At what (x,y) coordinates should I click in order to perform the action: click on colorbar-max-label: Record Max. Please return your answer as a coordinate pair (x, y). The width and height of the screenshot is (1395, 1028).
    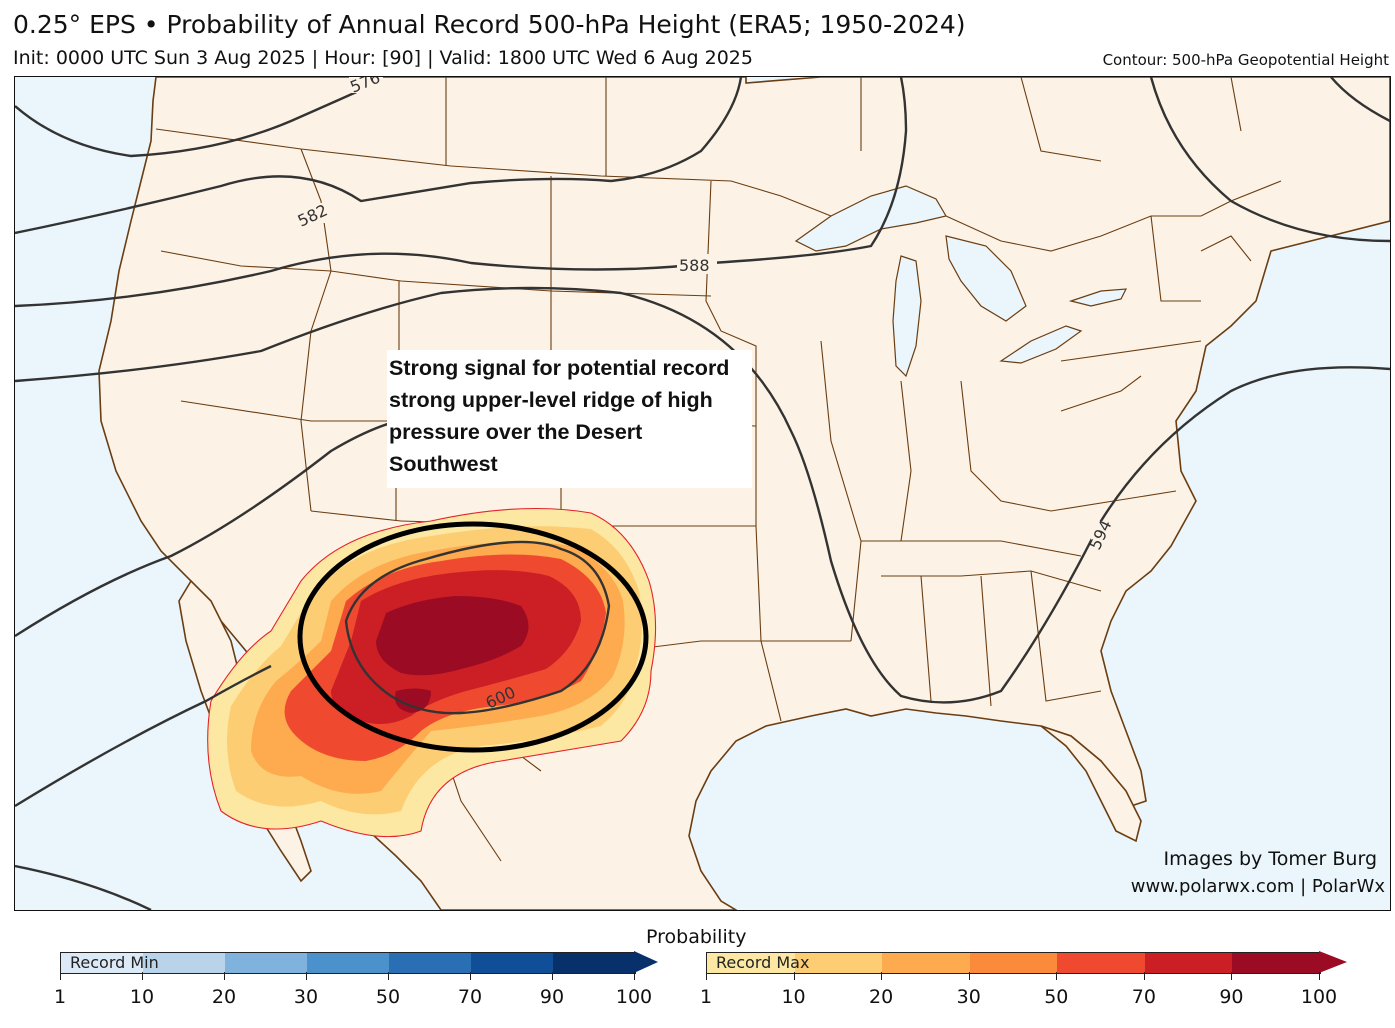
    Looking at the image, I should click on (758, 962).